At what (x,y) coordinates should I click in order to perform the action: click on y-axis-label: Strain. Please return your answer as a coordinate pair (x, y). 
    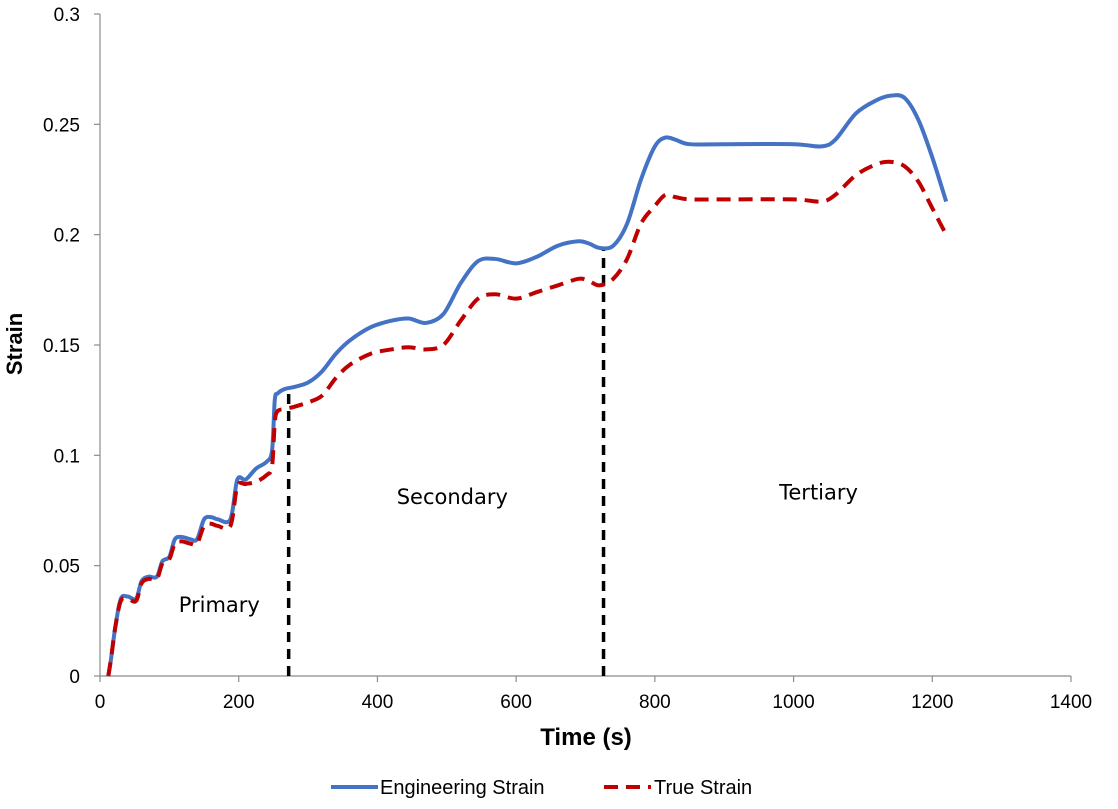
    Looking at the image, I should click on (14, 344).